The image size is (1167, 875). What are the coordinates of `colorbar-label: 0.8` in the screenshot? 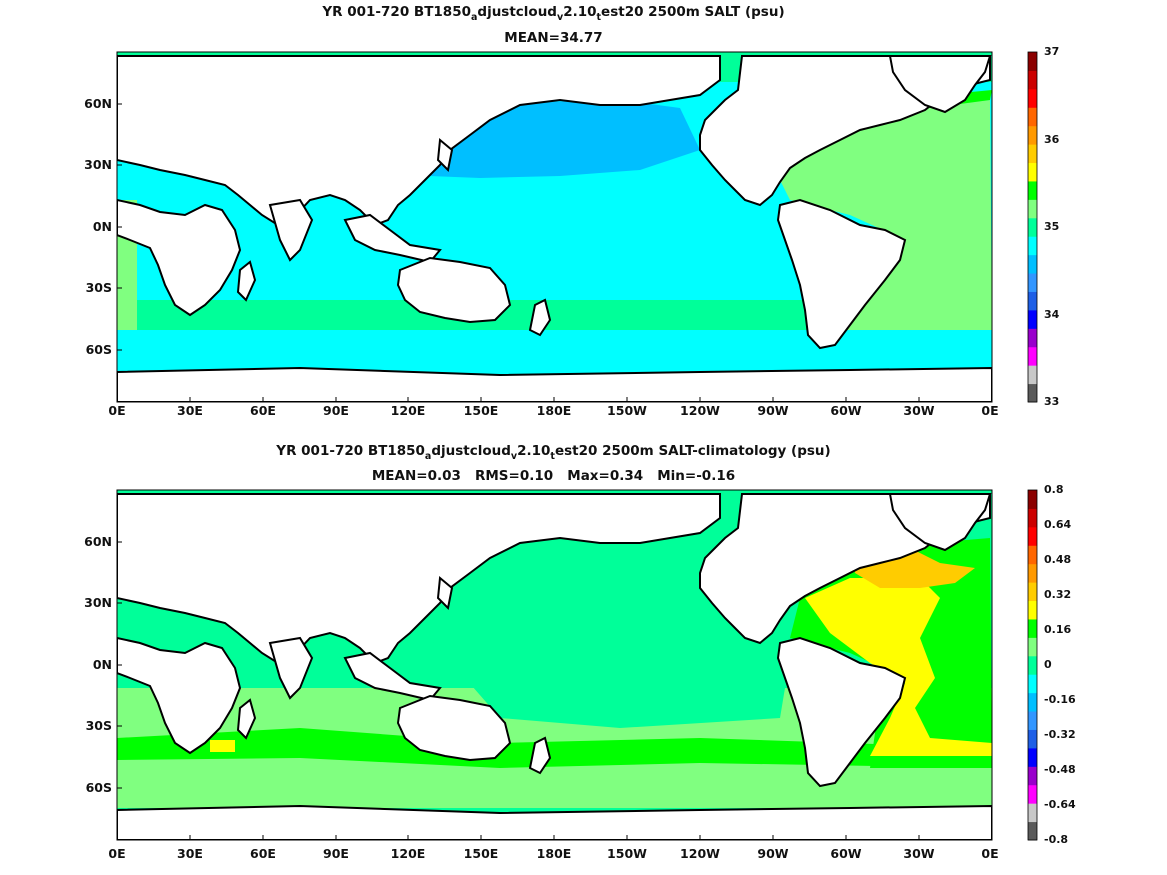 It's located at (1054, 489).